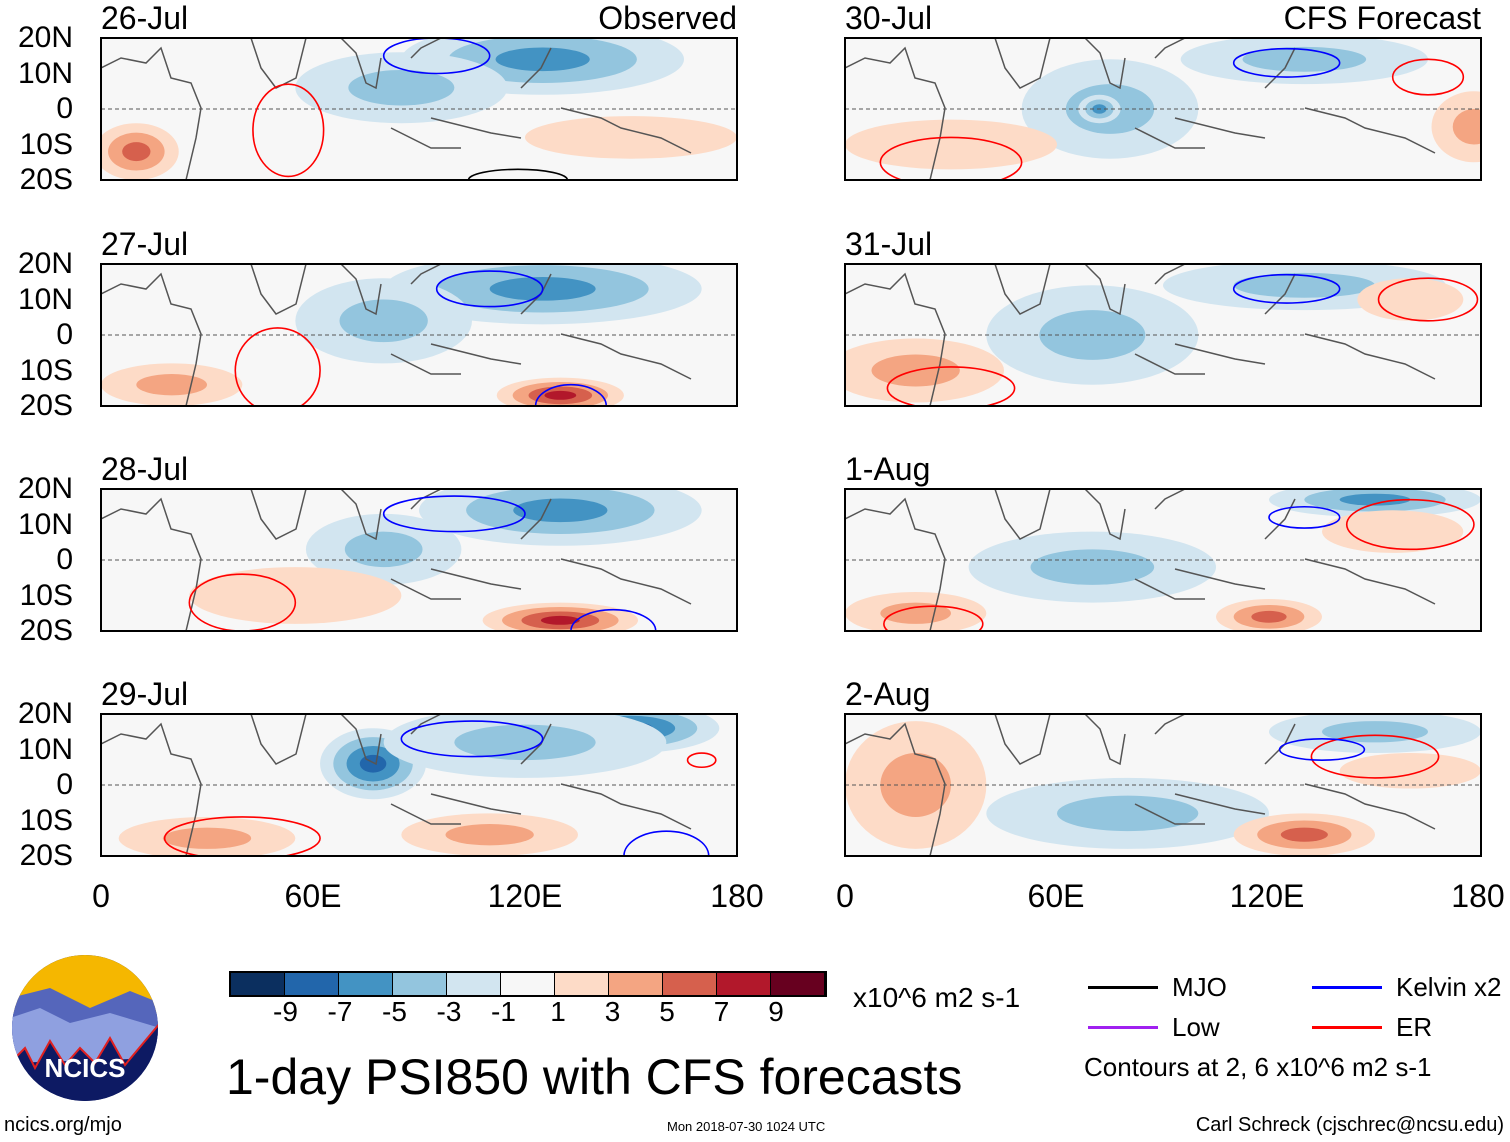  What do you see at coordinates (746, 1126) in the screenshot?
I see `footer-timestamp: Mon 2018-07-30 1024 UTC` at bounding box center [746, 1126].